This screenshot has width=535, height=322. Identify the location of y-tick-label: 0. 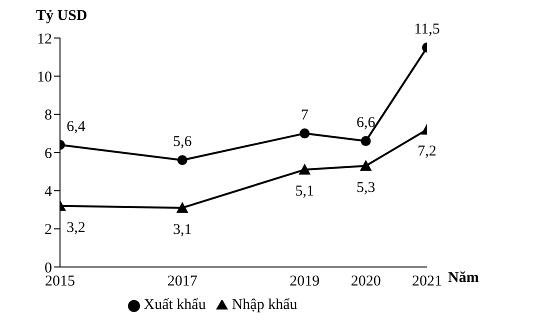
(48, 268).